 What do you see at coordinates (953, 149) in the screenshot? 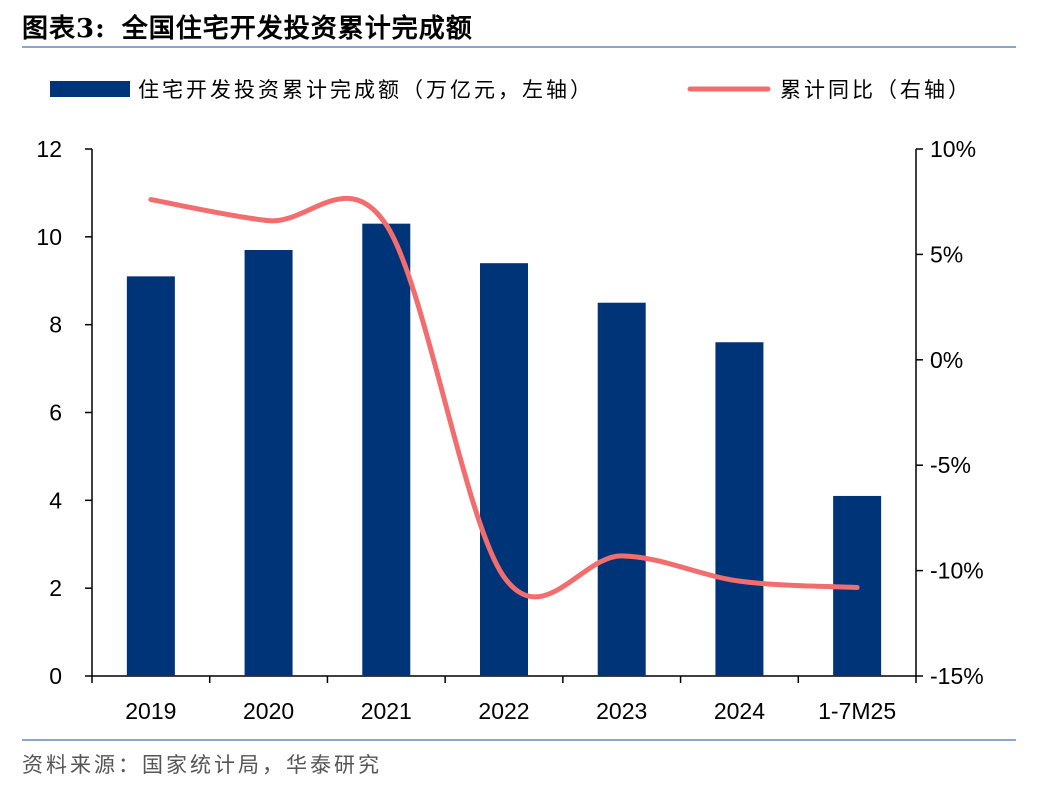
I see `right-tick-label: 10%` at bounding box center [953, 149].